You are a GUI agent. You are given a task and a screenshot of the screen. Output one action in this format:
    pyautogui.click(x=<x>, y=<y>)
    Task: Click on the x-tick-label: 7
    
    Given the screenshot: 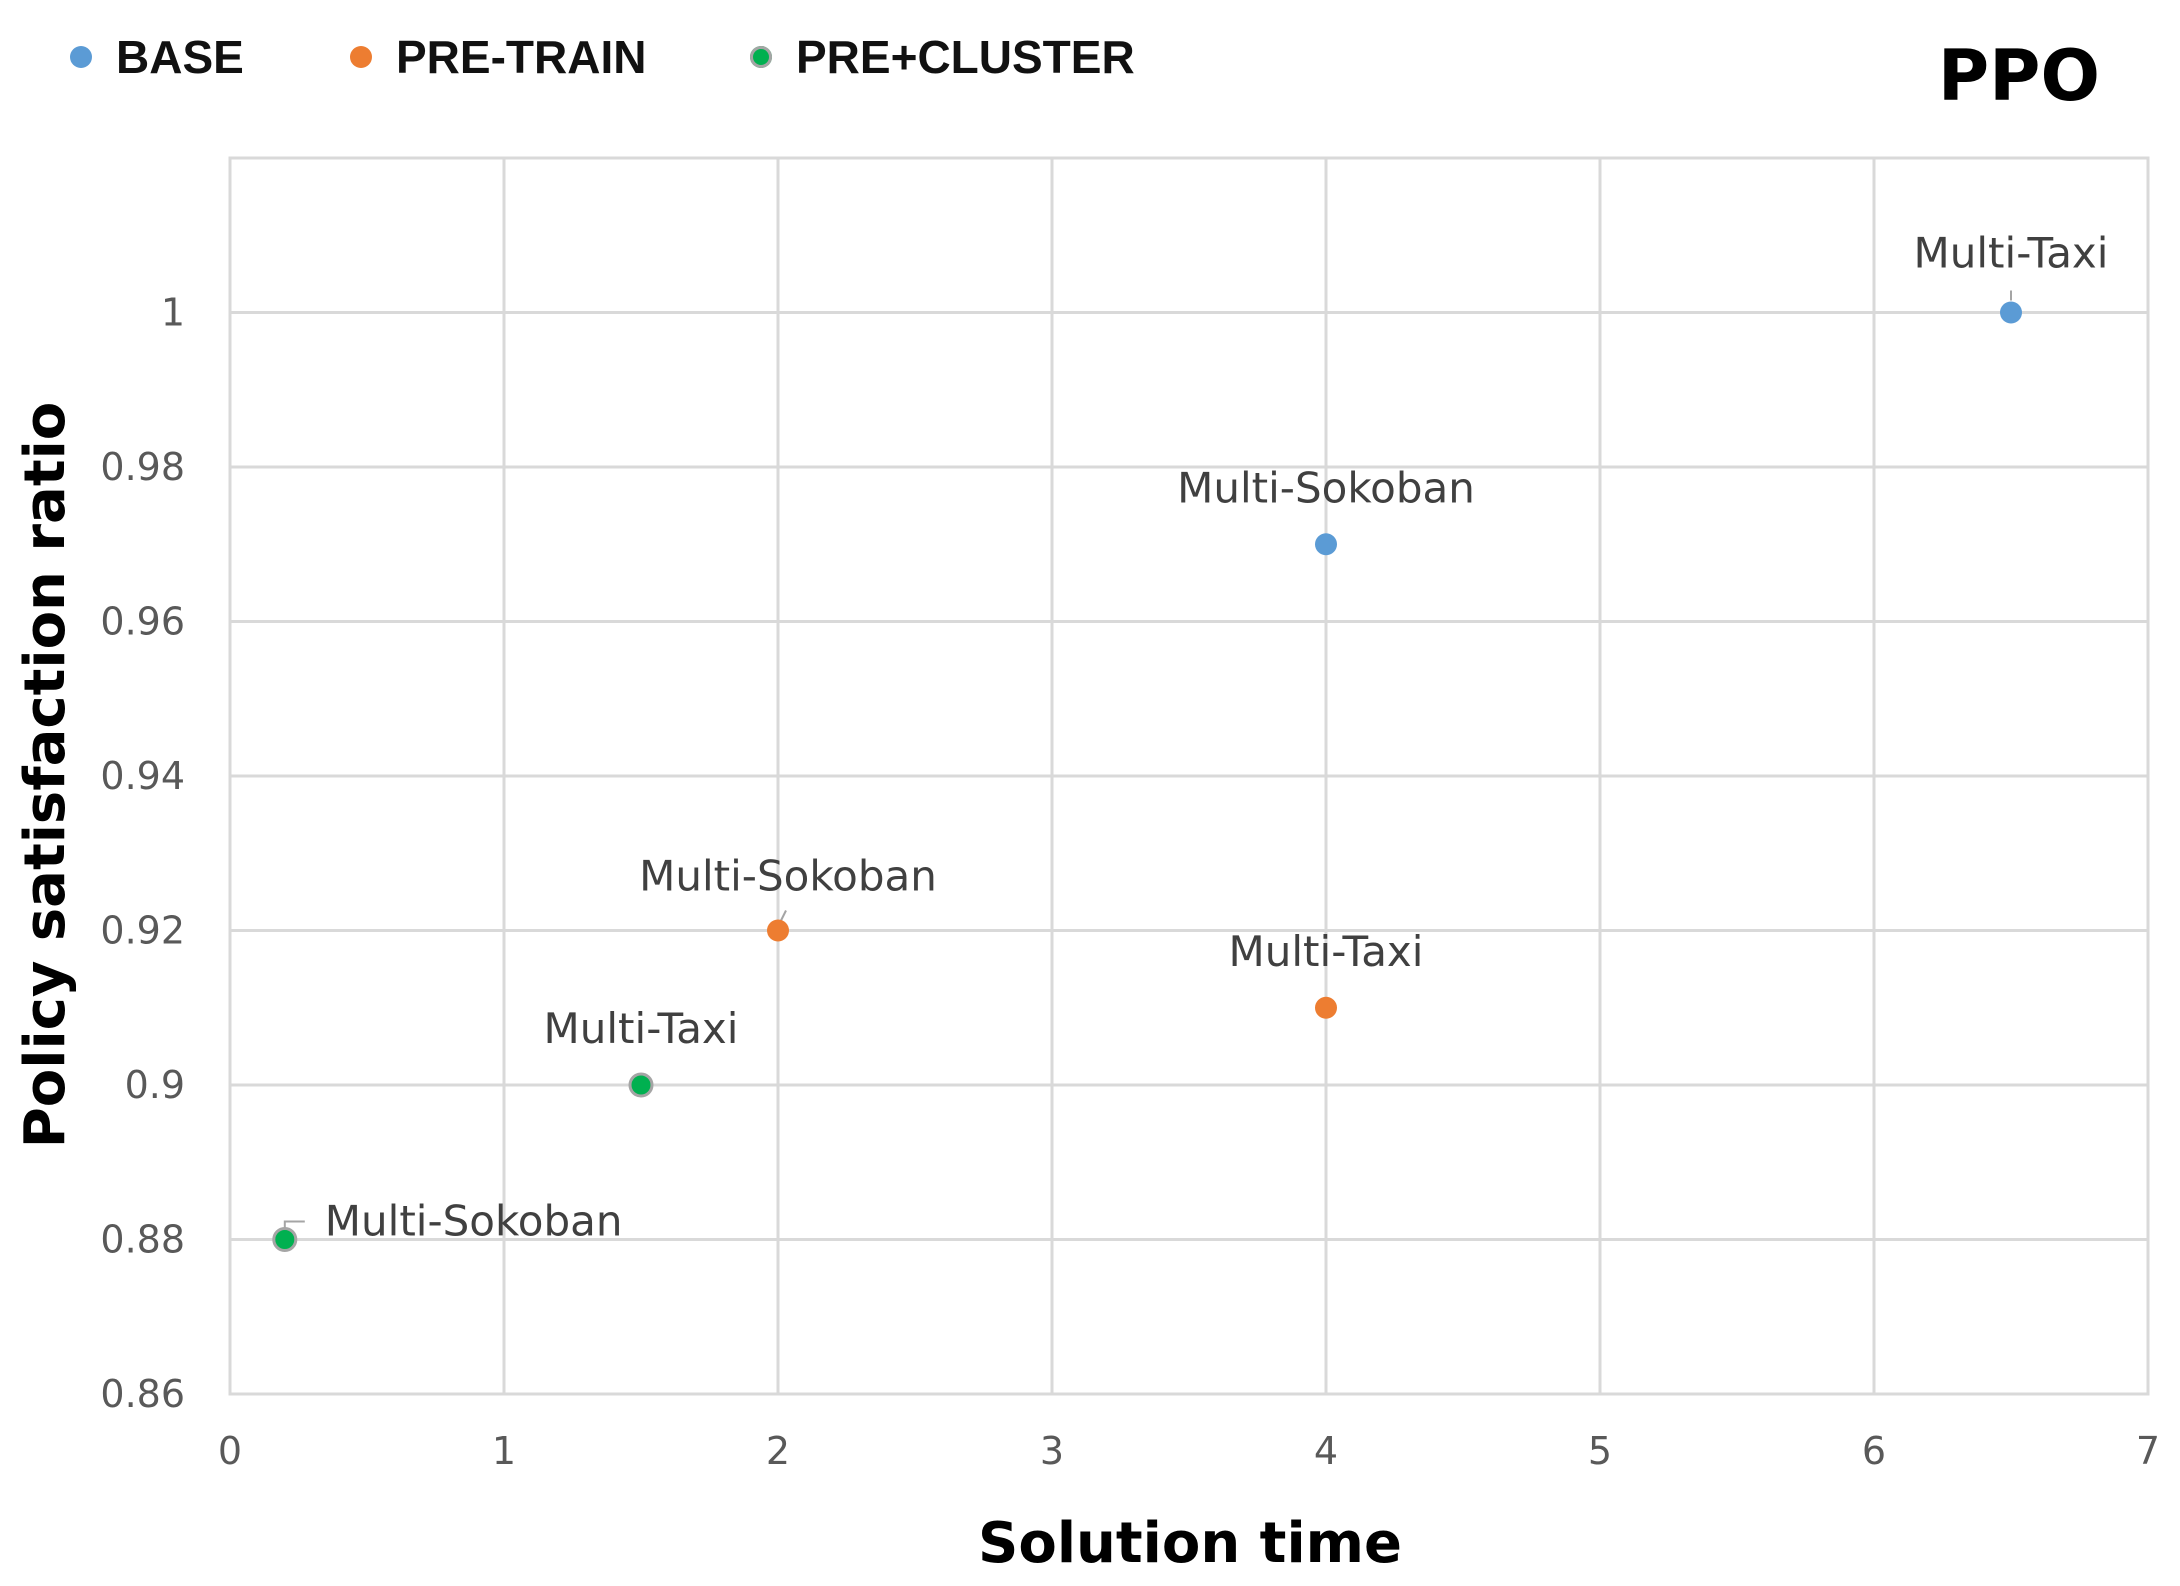 What is the action you would take?
    pyautogui.click(x=2148, y=1451)
    